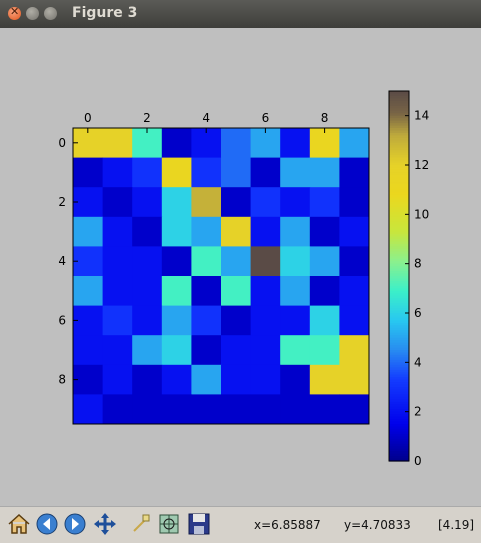 This screenshot has width=481, height=543. What do you see at coordinates (14, 12) in the screenshot?
I see `close-icon` at bounding box center [14, 12].